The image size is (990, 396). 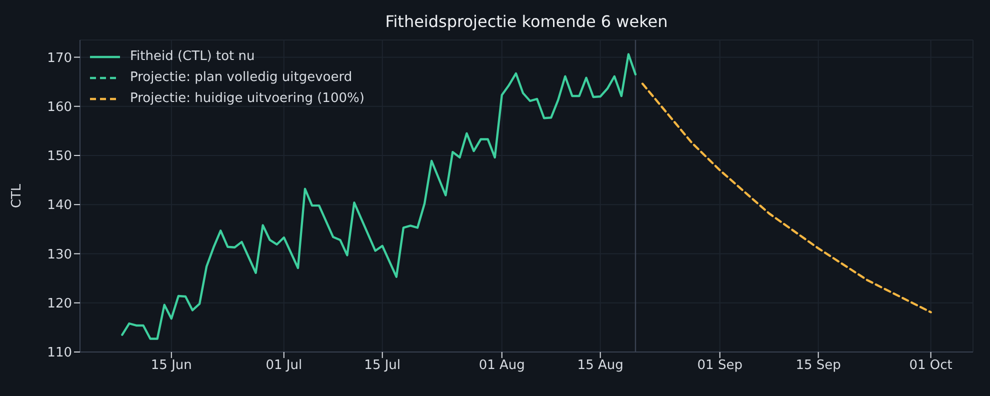 I want to click on y-tick-label: 130, so click(x=59, y=254).